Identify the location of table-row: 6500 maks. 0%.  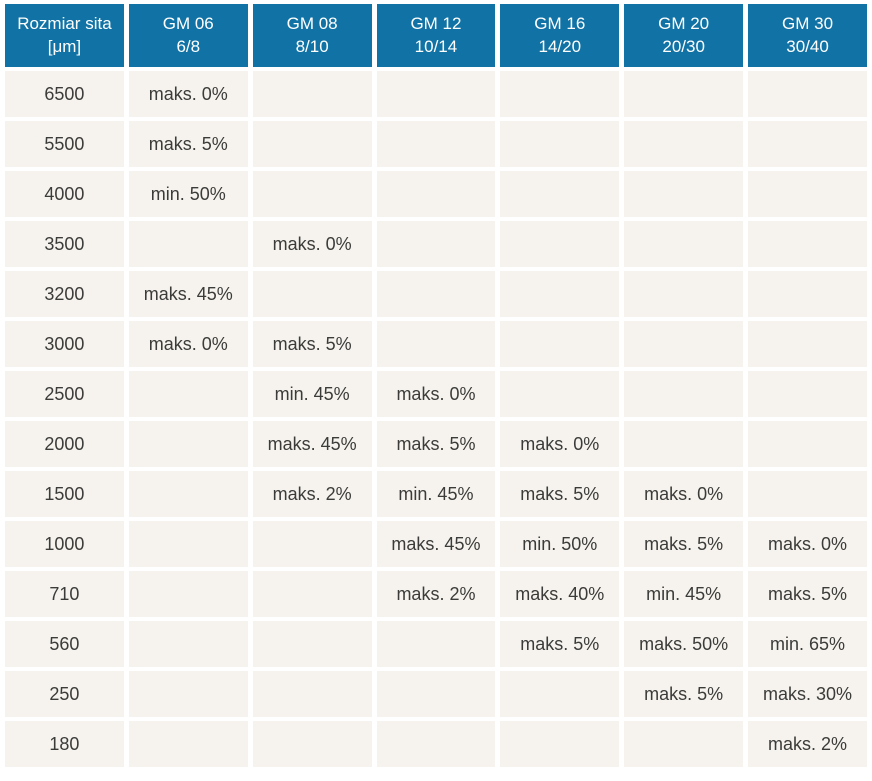
(436, 94).